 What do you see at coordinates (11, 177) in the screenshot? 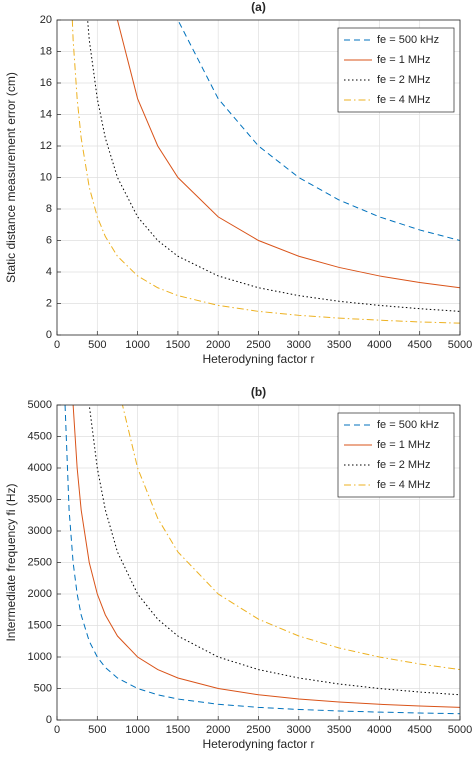
I see `y-axis-label: Static distance measurement error (cm)` at bounding box center [11, 177].